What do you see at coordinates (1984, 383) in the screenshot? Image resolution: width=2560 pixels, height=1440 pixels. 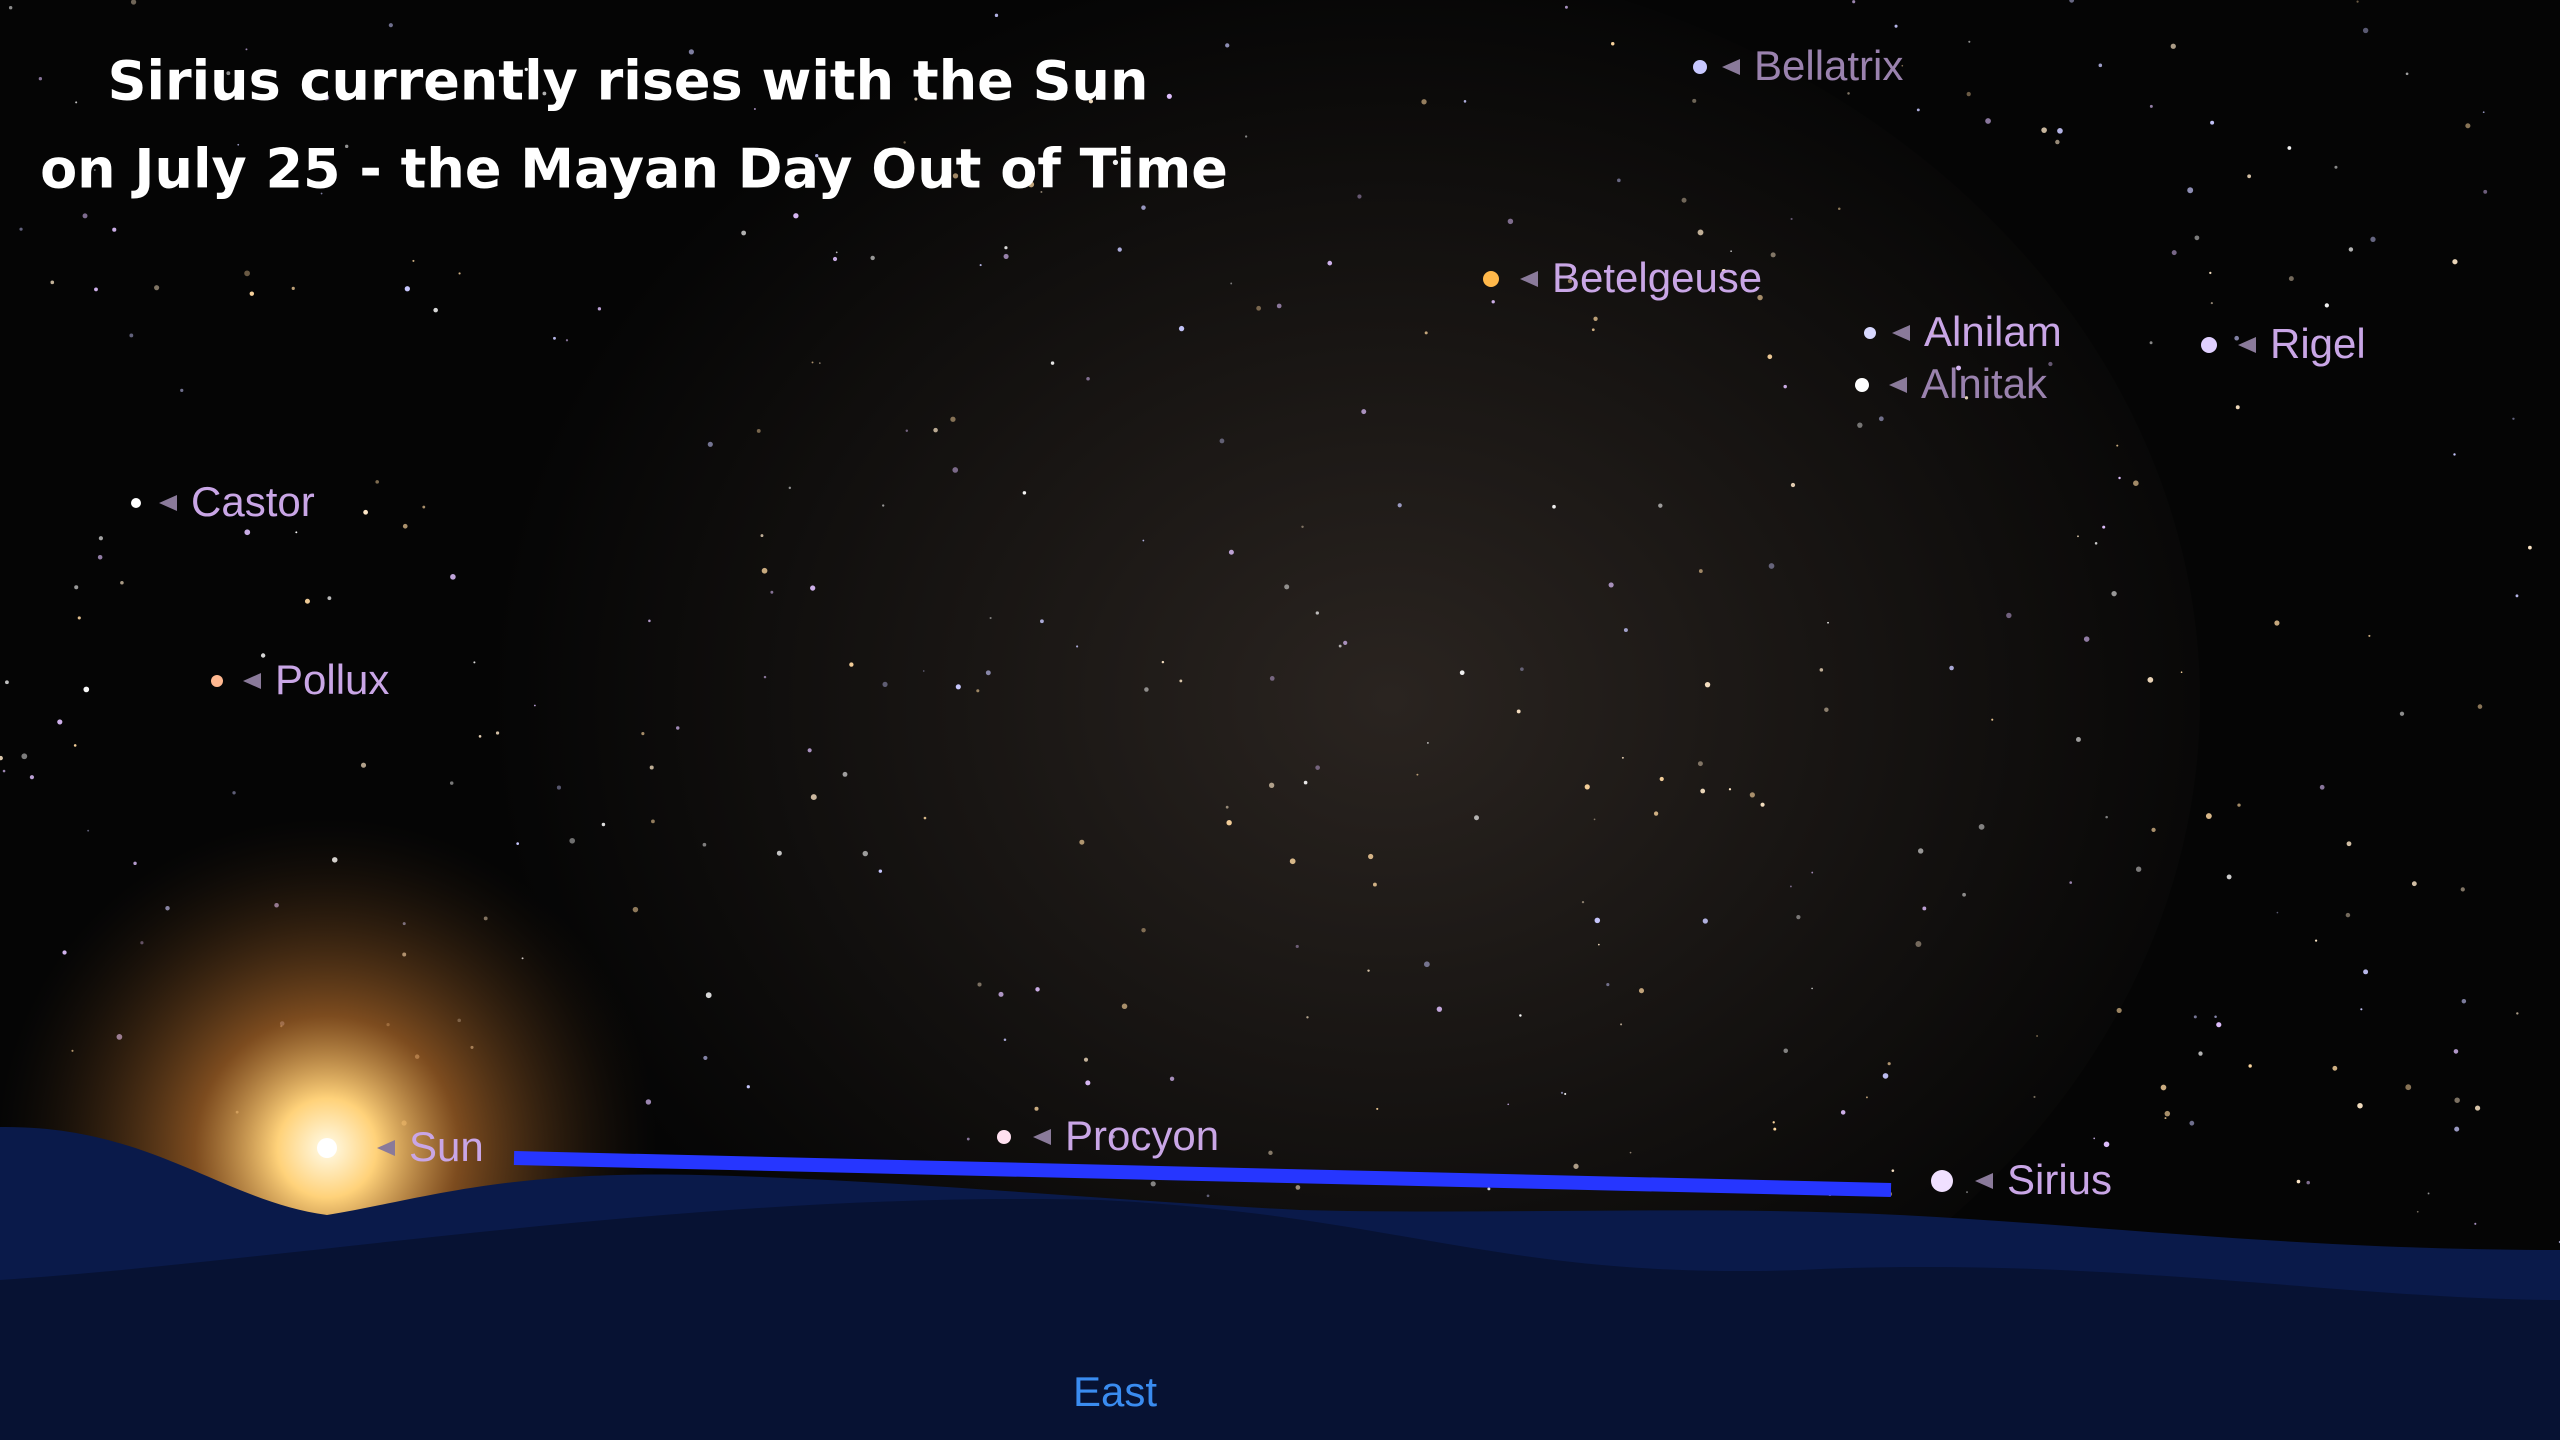 I see `star-label: Alnitak` at bounding box center [1984, 383].